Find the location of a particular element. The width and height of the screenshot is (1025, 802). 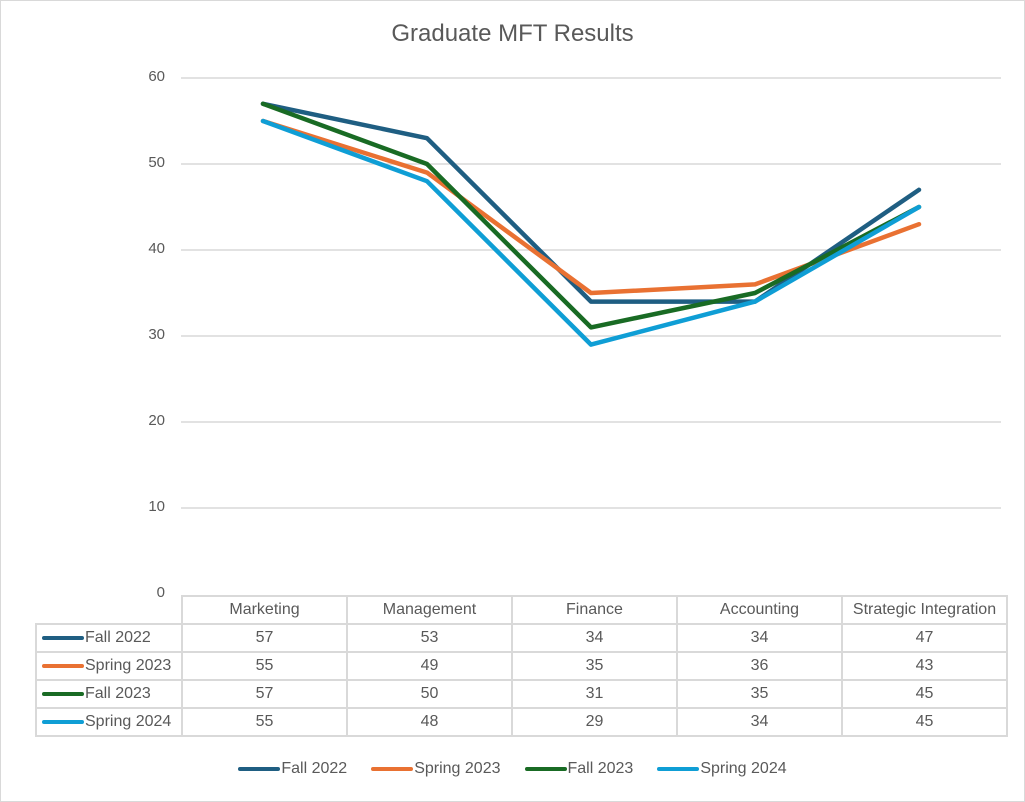

series-name: Fall 2023 is located at coordinates (118, 693).